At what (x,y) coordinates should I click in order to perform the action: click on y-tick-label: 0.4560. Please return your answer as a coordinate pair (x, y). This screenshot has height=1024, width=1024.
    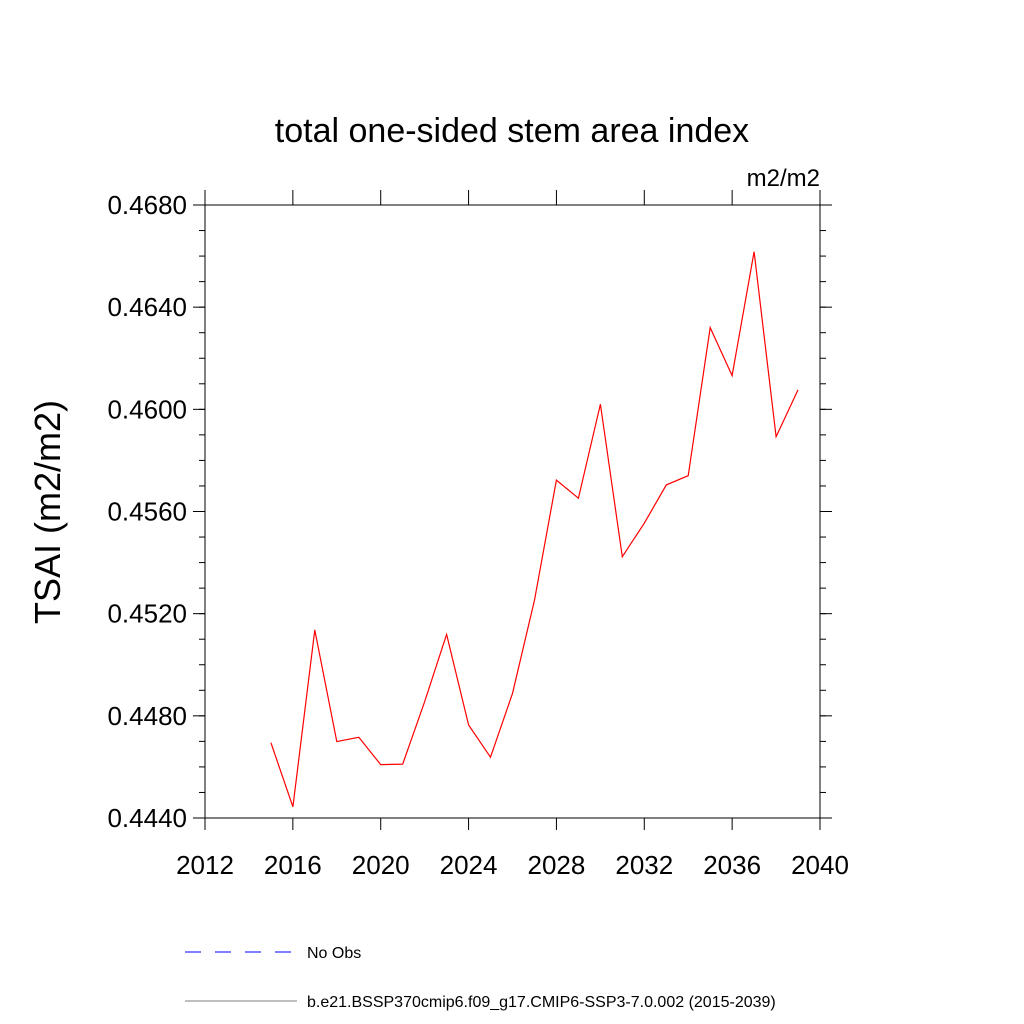
    Looking at the image, I should click on (147, 512).